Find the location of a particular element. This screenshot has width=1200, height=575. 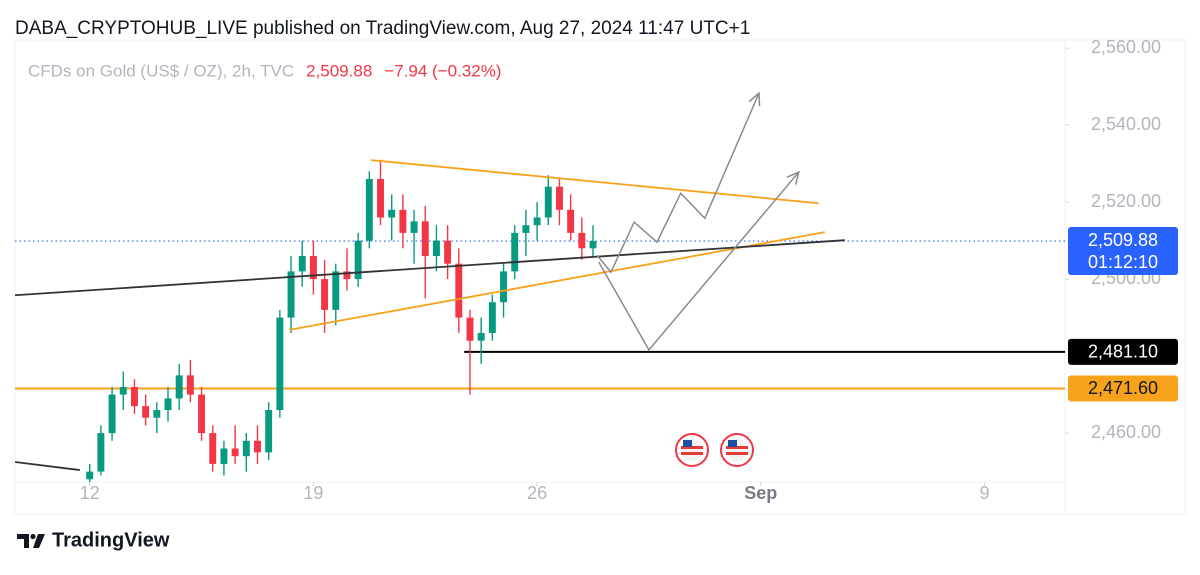

x-tick-label: 12 is located at coordinates (90, 493).